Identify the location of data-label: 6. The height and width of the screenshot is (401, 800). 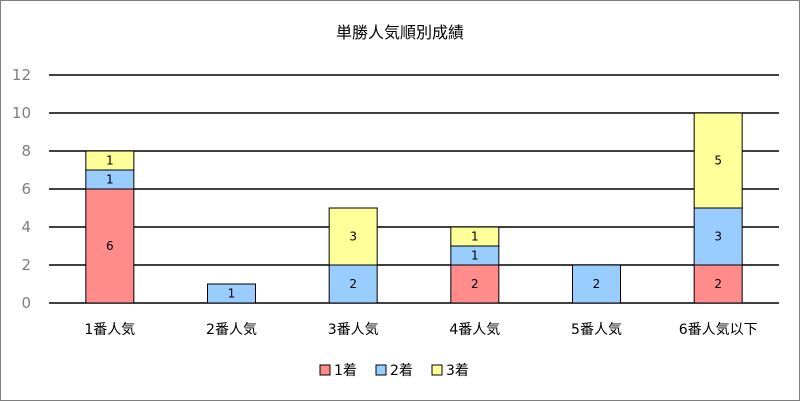
(110, 246).